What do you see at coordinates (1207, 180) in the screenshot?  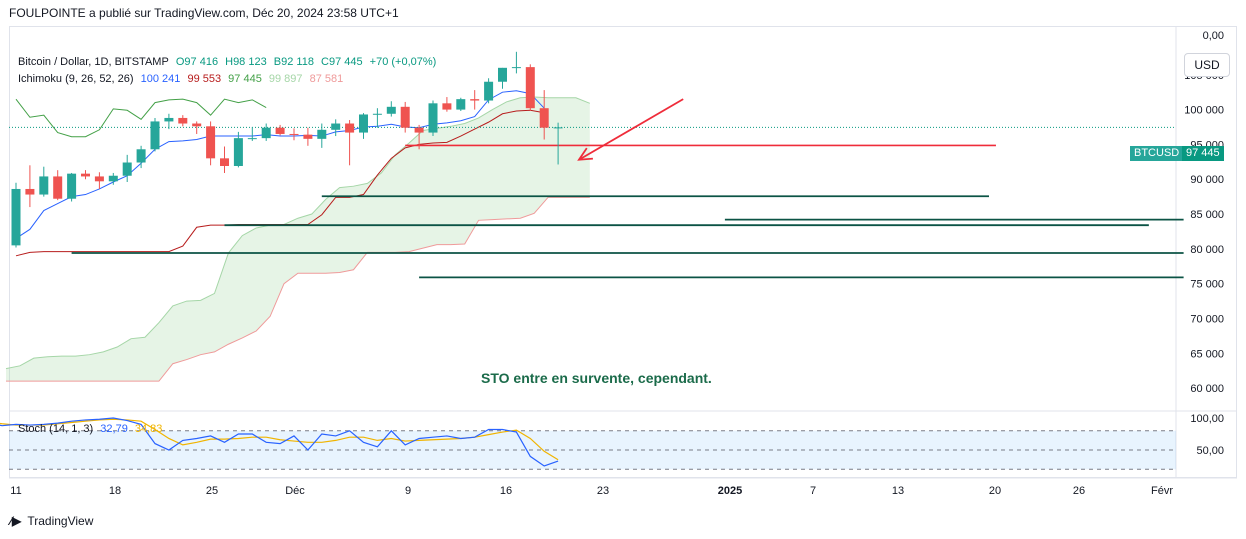 I see `y-tick-label: 90 000` at bounding box center [1207, 180].